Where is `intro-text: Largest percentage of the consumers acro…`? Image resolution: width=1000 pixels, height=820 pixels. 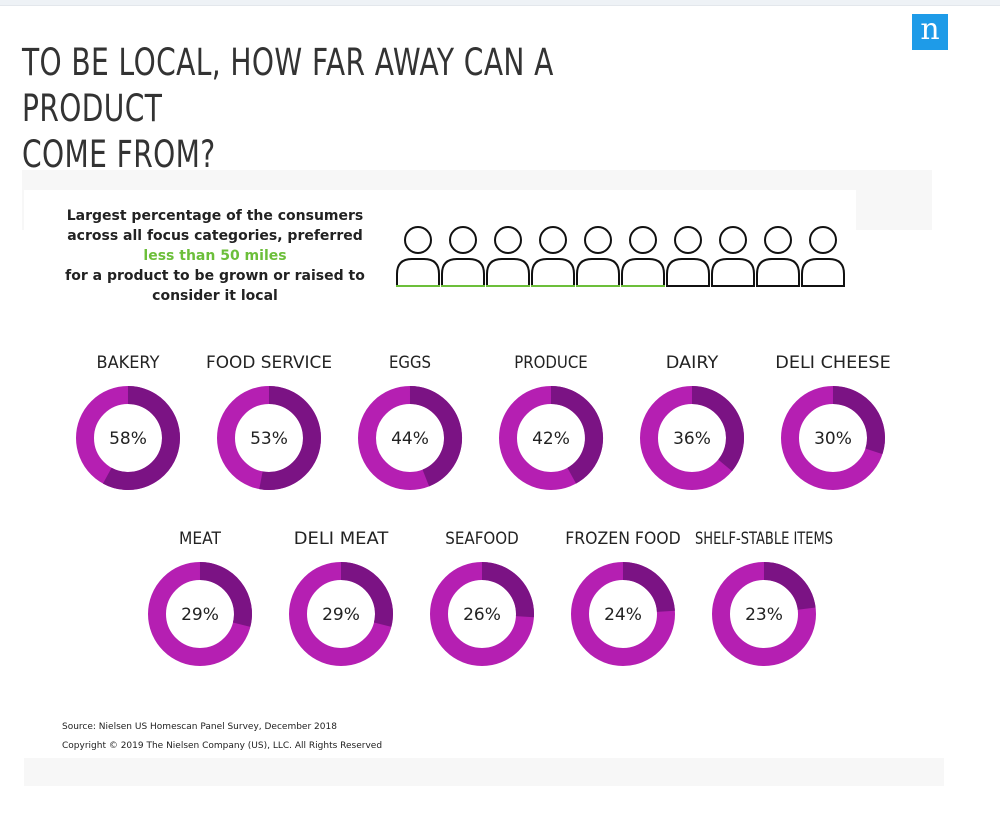 intro-text: Largest percentage of the consumers acro… is located at coordinates (215, 256).